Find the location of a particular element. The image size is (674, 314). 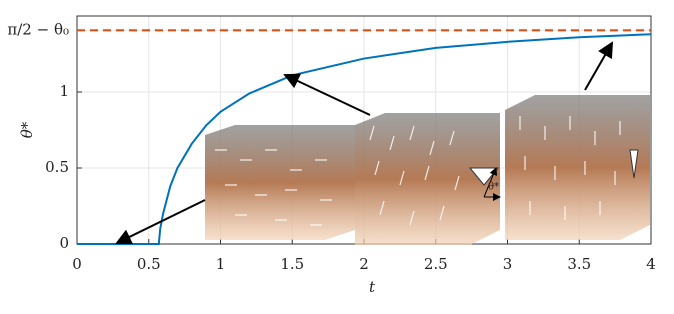

x-tick-label: 0.5 is located at coordinates (149, 264).